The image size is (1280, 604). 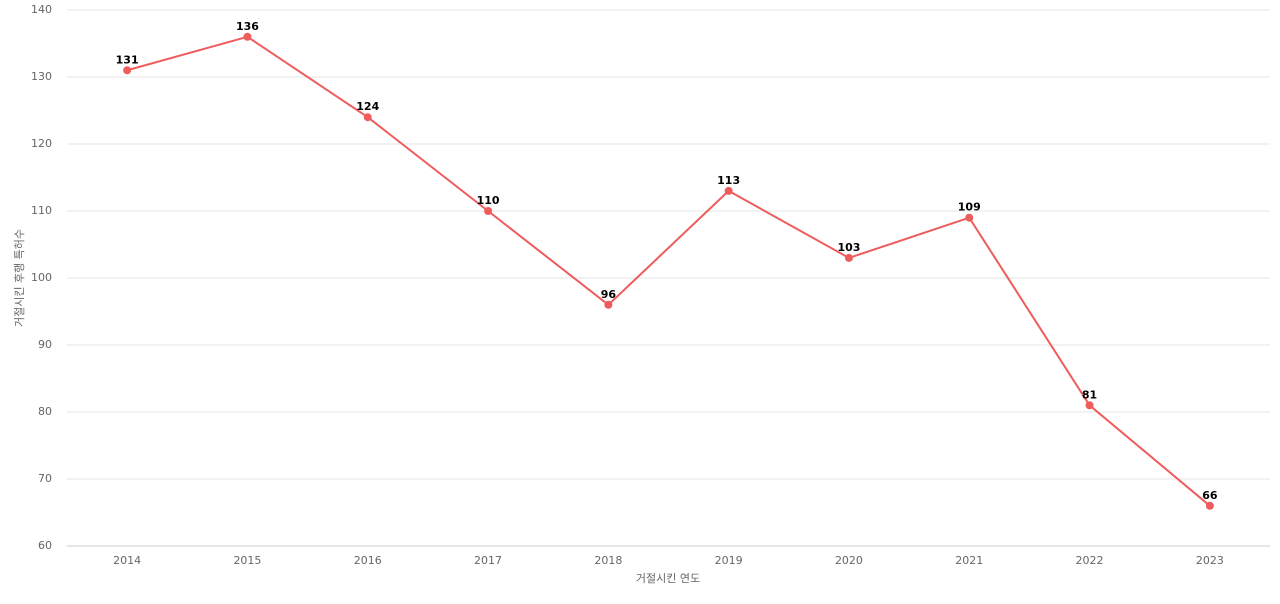 I want to click on value-label: 66, so click(x=1210, y=495).